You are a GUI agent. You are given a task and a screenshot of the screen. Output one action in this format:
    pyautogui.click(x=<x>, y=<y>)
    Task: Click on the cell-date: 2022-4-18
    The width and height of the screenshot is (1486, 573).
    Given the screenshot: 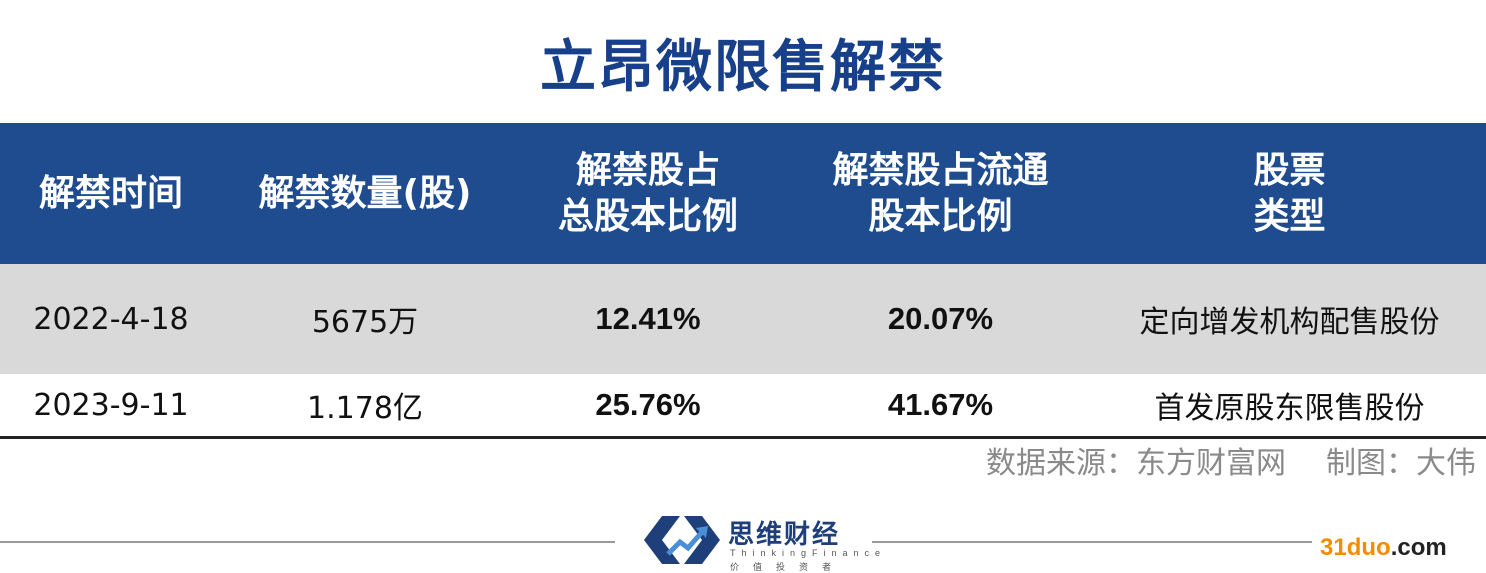 What is the action you would take?
    pyautogui.click(x=111, y=319)
    